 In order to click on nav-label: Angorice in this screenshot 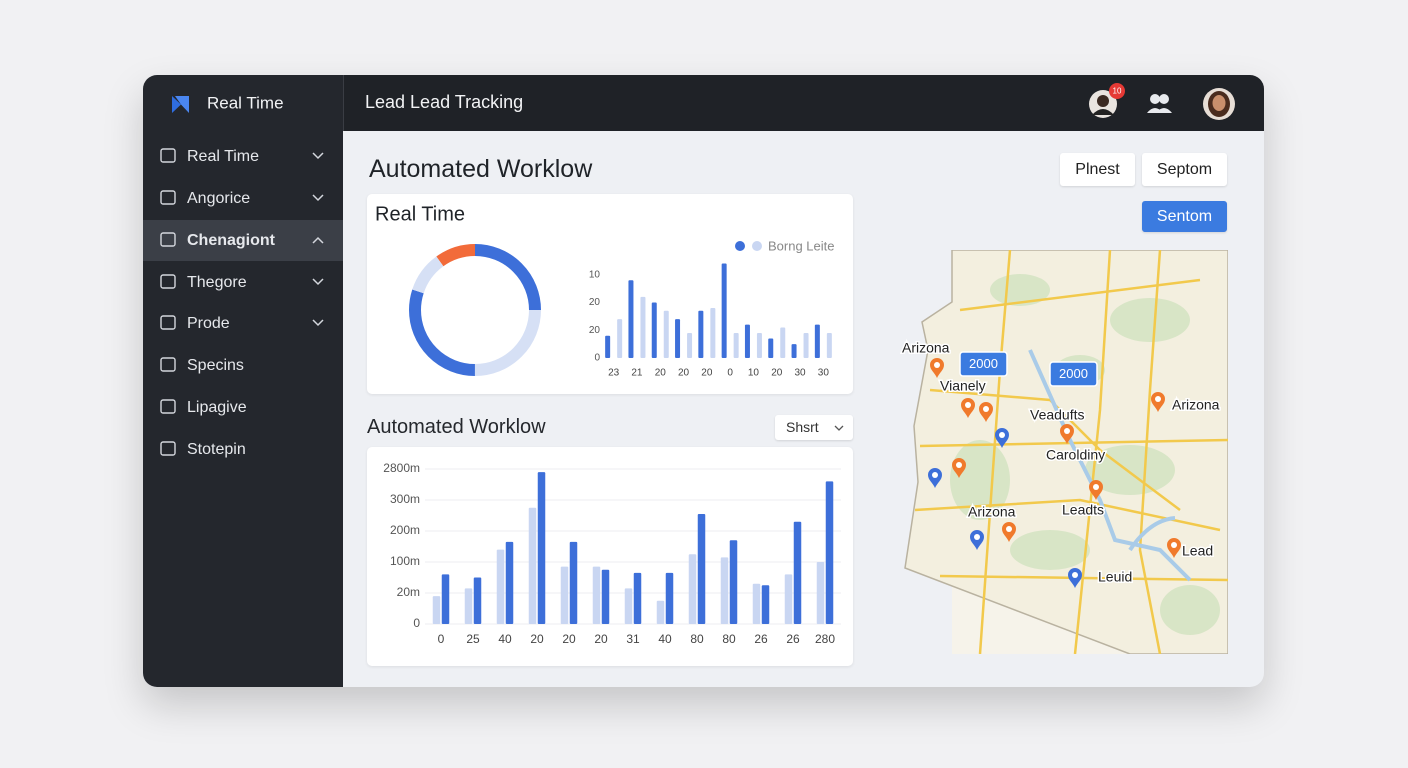, I will do `click(218, 198)`.